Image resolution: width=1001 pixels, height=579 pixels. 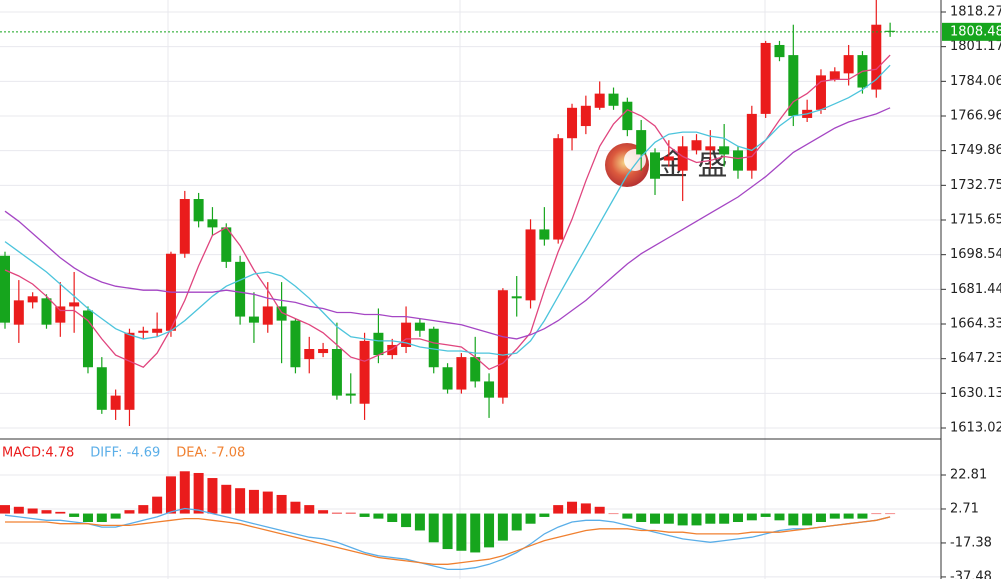 What do you see at coordinates (975, 289) in the screenshot?
I see `y-tick-label: 1681.44` at bounding box center [975, 289].